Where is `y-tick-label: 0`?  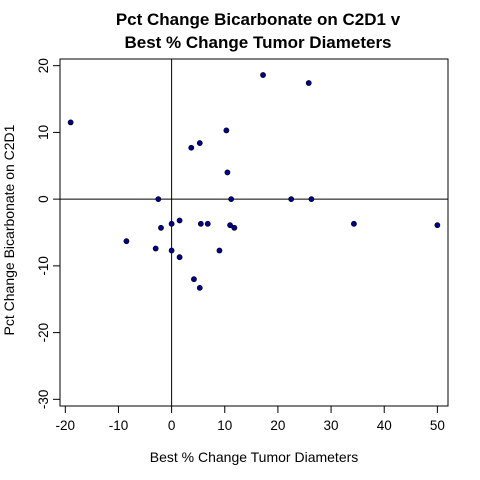 y-tick-label: 0 is located at coordinates (43, 199).